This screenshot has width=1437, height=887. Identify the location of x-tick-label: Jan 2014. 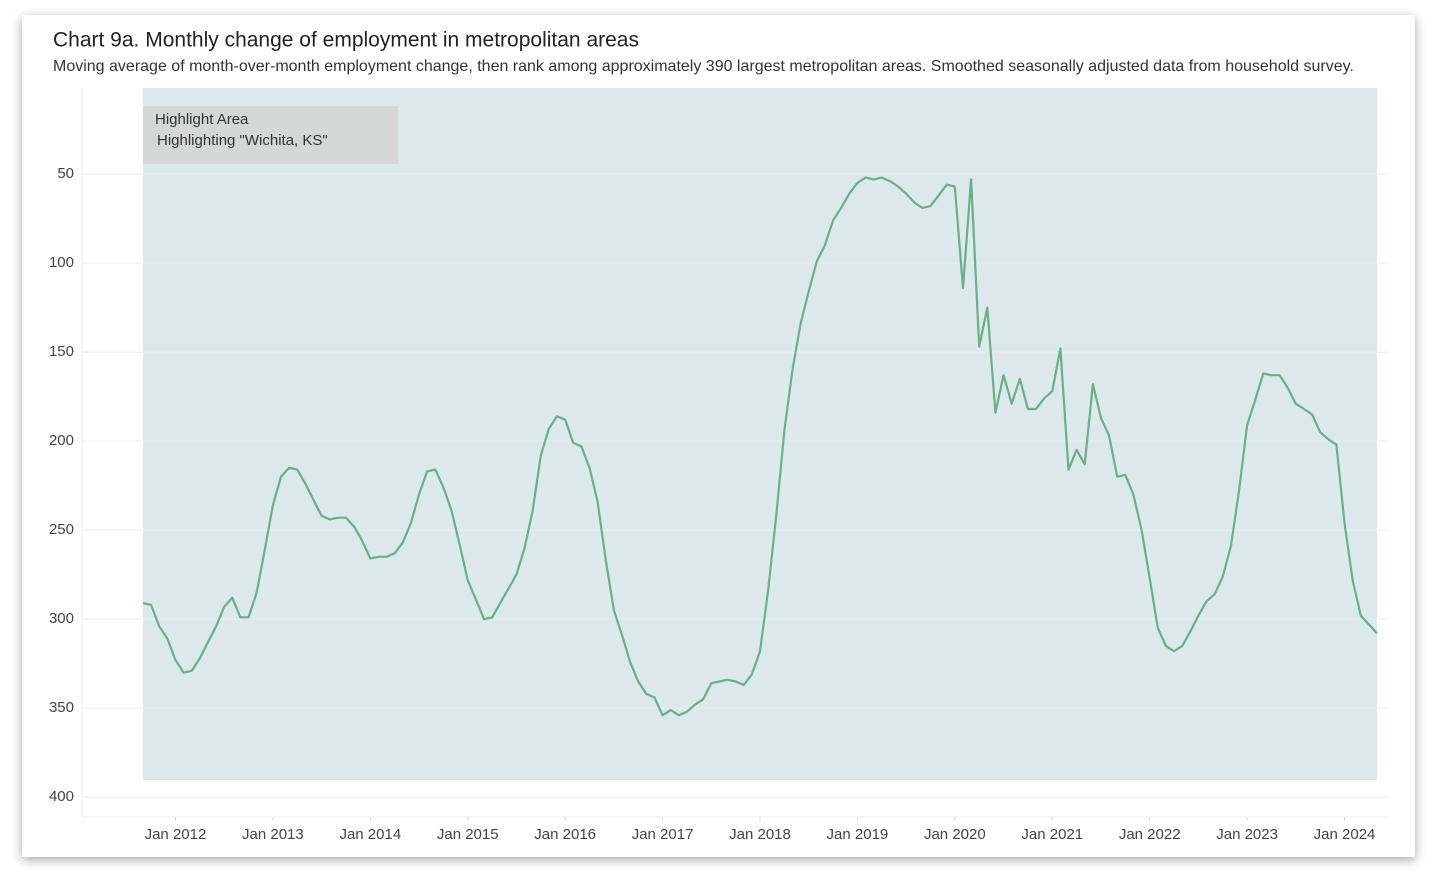
(370, 834).